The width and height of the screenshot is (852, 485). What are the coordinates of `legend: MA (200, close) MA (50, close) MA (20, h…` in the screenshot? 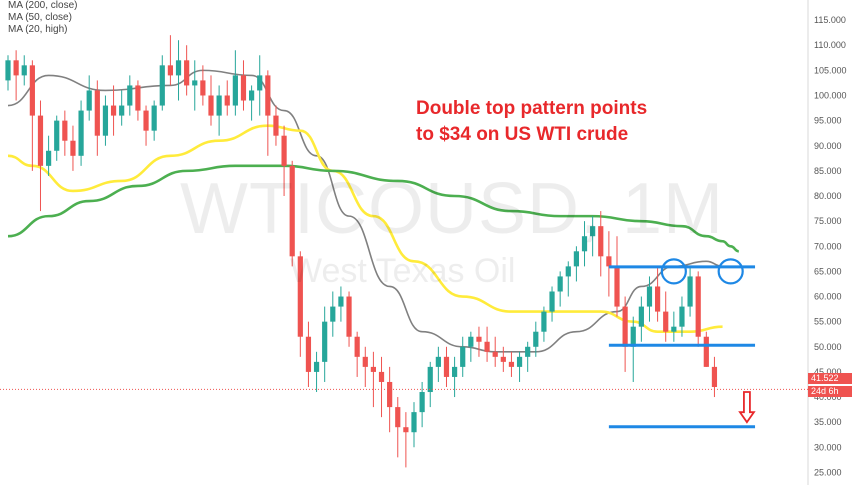 It's located at (42, 18).